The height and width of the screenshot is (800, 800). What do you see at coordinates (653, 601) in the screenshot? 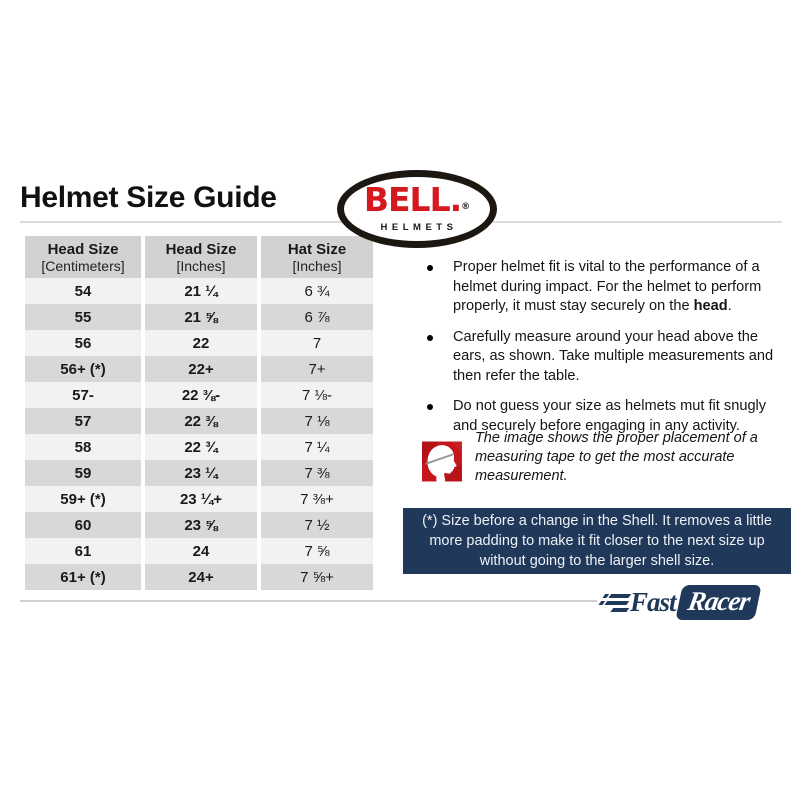
I see `fastracer-fast-text: Fast` at bounding box center [653, 601].